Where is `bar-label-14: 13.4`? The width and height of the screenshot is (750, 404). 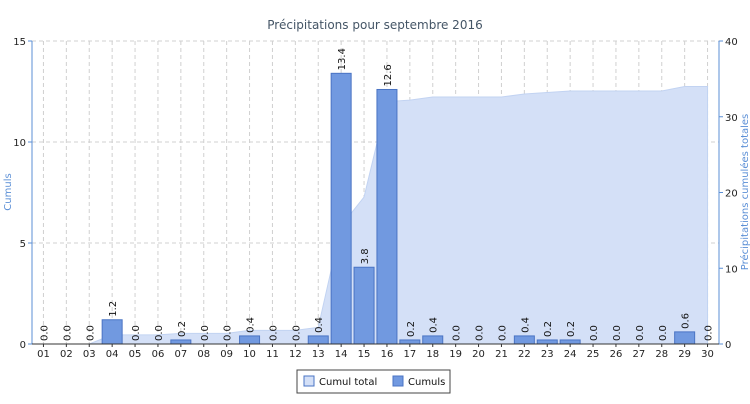
bar-label-14: 13.4 is located at coordinates (342, 59).